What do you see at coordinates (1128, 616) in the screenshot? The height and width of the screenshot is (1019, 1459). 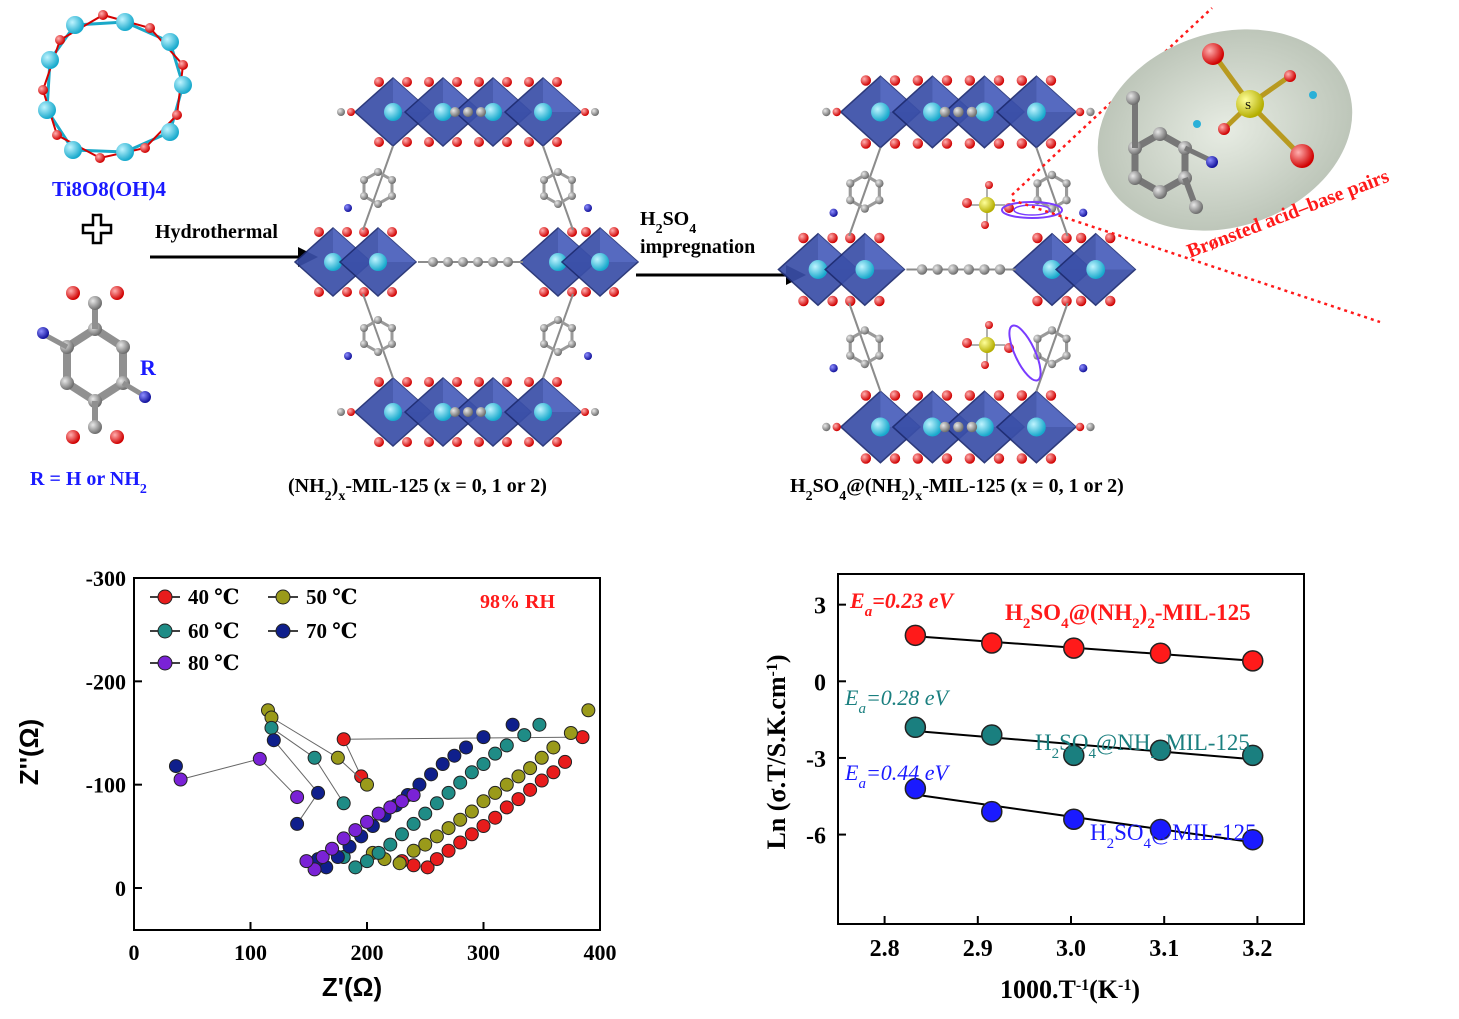 I see `series-label-red: H2SO4@(NH2)2-MIL-125` at bounding box center [1128, 616].